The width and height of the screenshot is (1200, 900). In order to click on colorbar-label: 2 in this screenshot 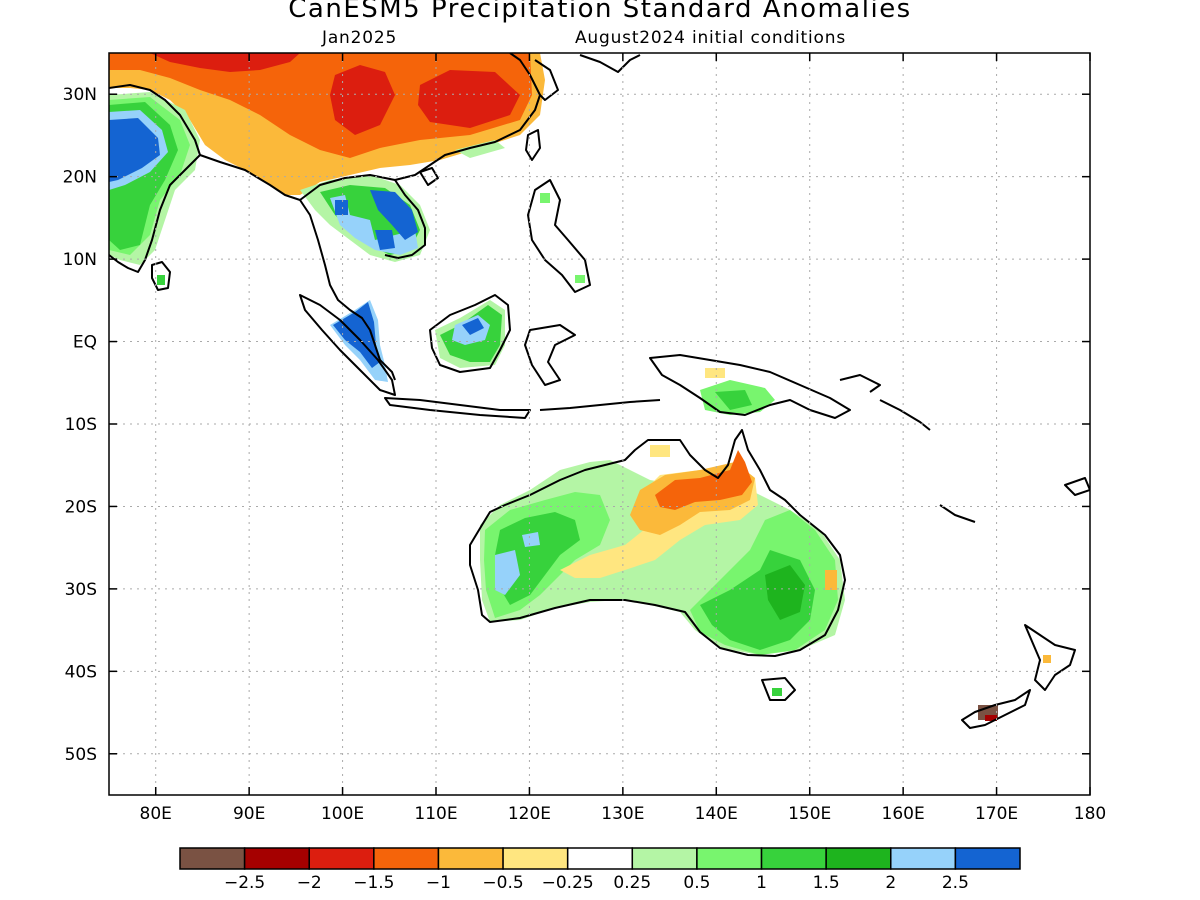, I will do `click(890, 883)`.